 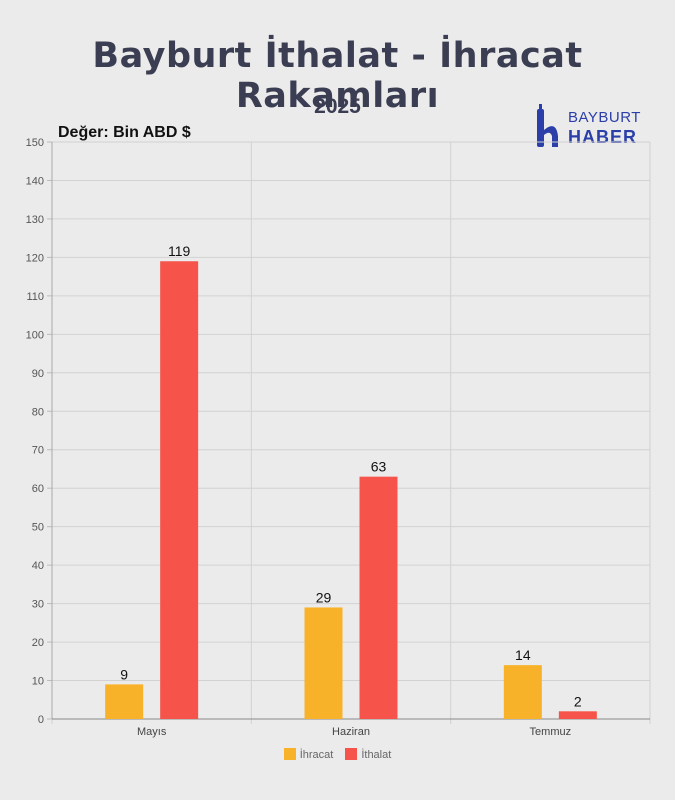 I want to click on legend-label: İthalat, so click(x=376, y=755).